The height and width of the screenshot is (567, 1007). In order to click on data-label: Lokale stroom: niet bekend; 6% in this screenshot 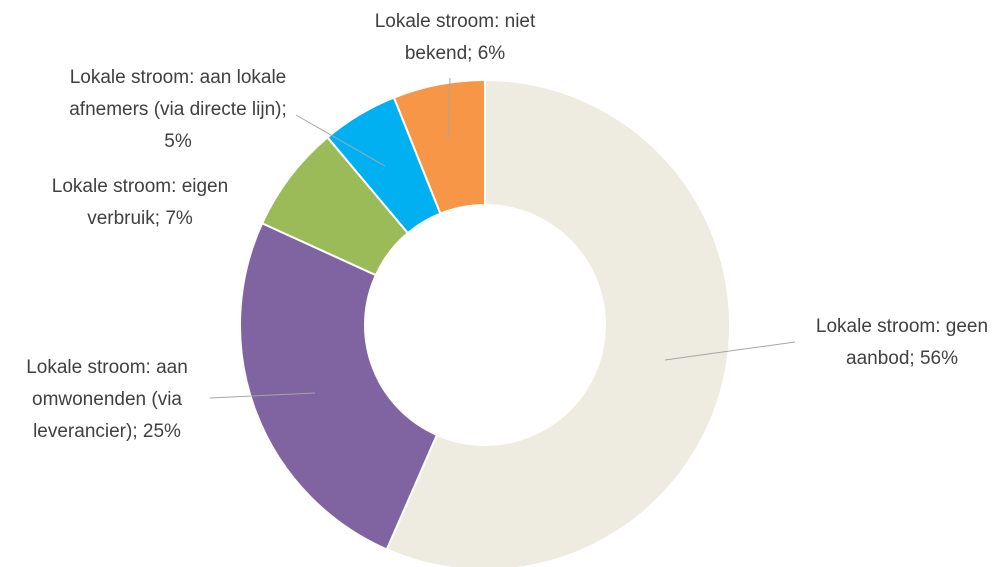, I will do `click(455, 37)`.